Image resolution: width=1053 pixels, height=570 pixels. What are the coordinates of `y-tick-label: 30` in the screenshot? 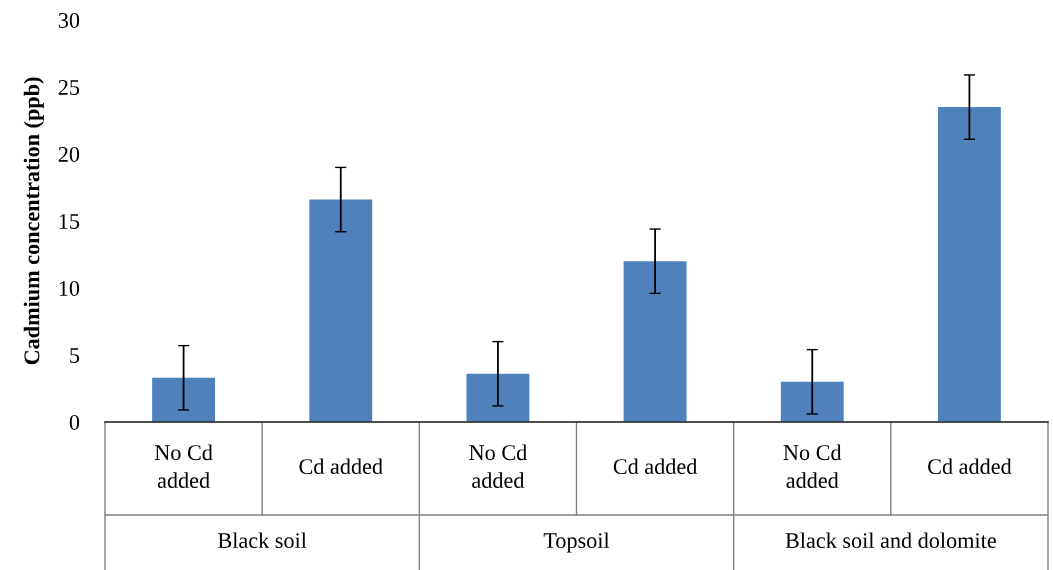 It's located at (69, 20).